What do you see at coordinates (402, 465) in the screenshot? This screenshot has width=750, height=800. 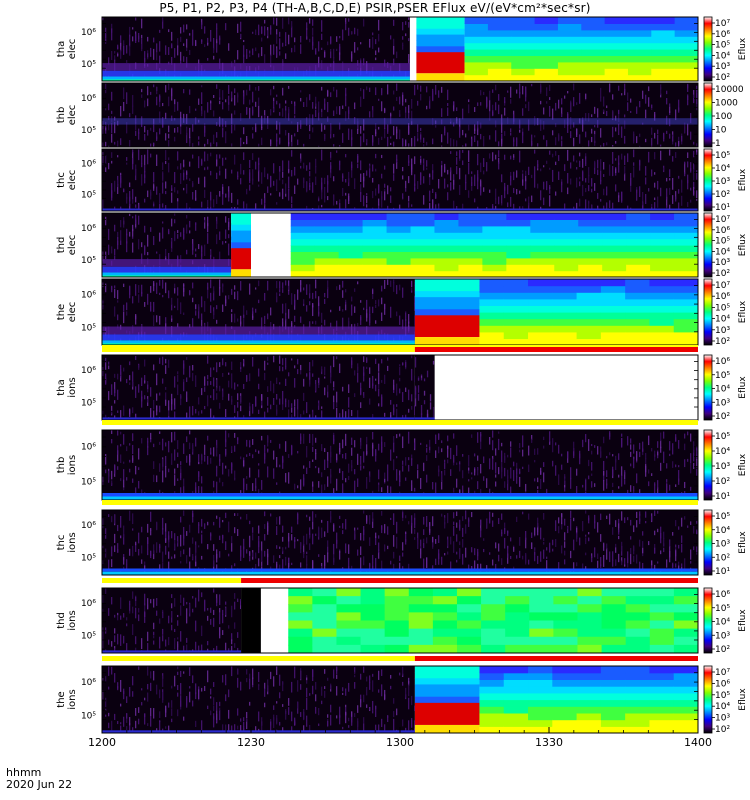 I see `spectrogram-panel-thb-ions: thbions Eflux` at bounding box center [402, 465].